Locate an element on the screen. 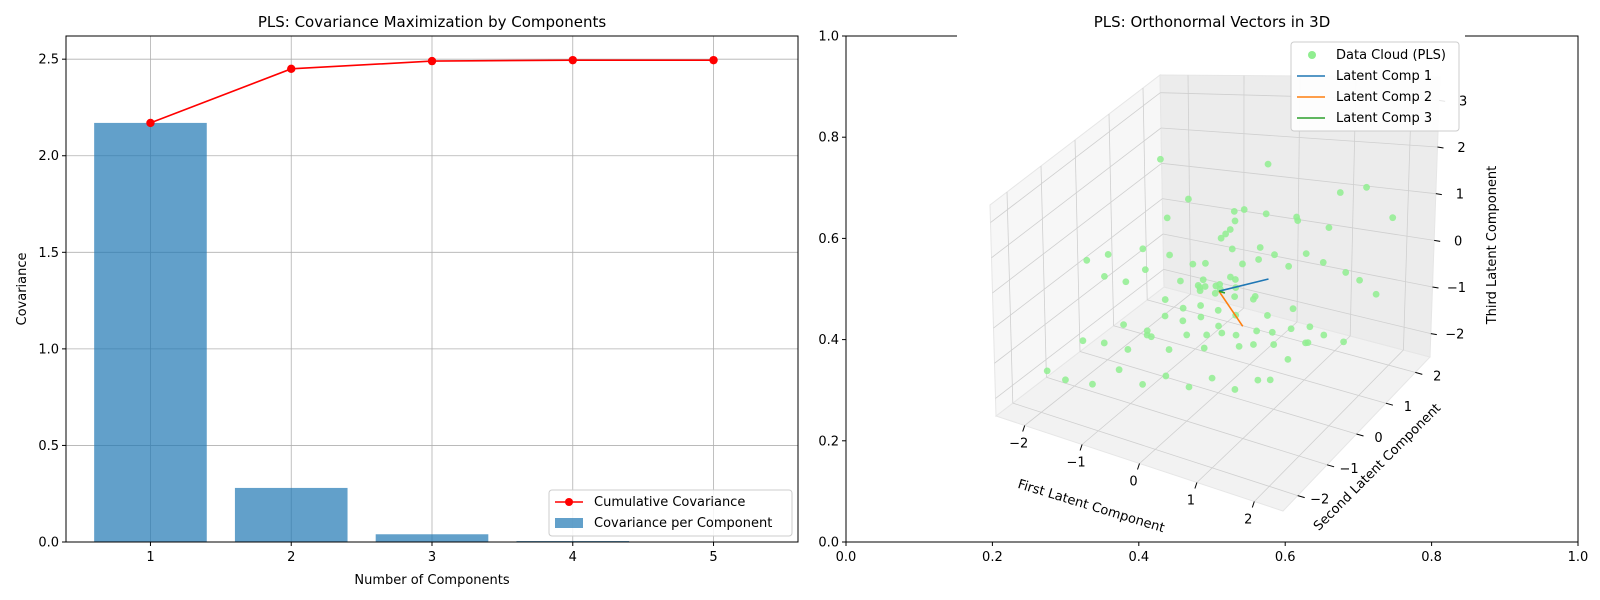  latent-vector is located at coordinates (1243, 285).